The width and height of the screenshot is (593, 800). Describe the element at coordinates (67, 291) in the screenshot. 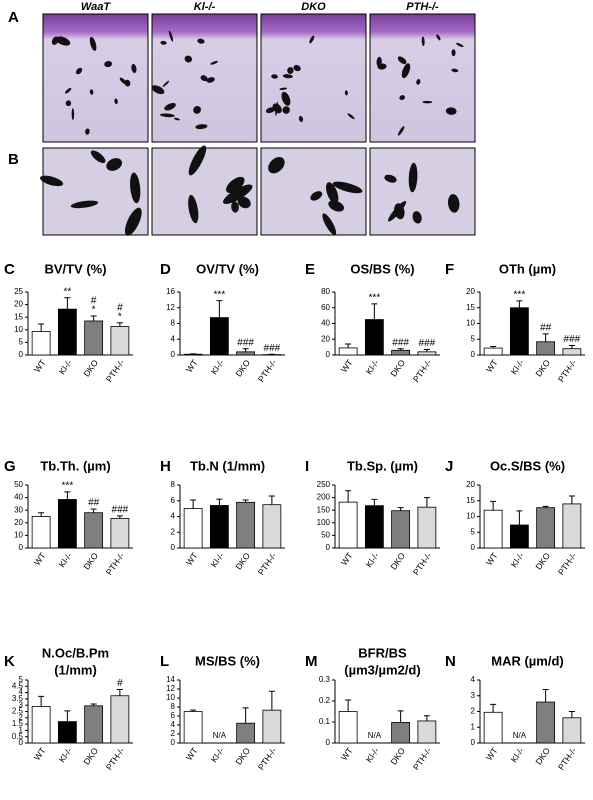

I see `significance-mark: **` at that location.